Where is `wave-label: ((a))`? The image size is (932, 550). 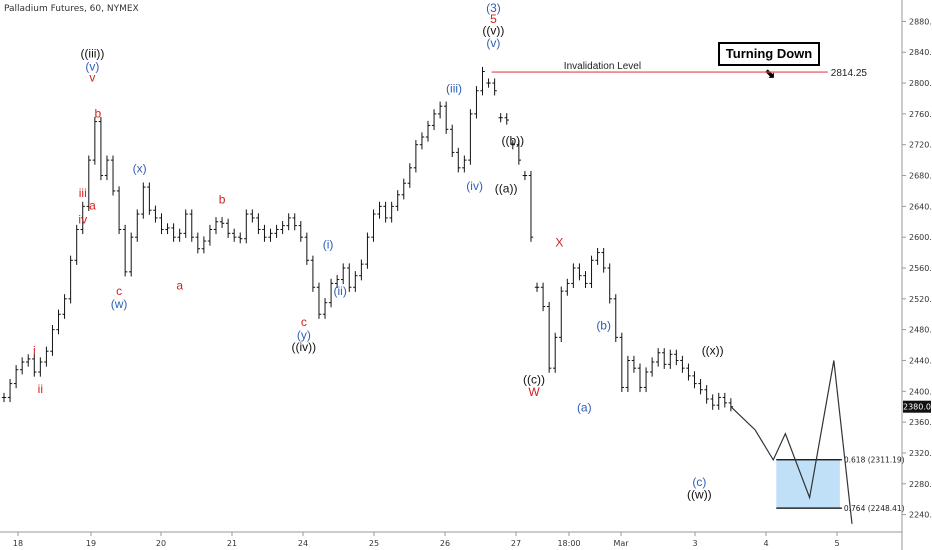 wave-label: ((a)) is located at coordinates (506, 188).